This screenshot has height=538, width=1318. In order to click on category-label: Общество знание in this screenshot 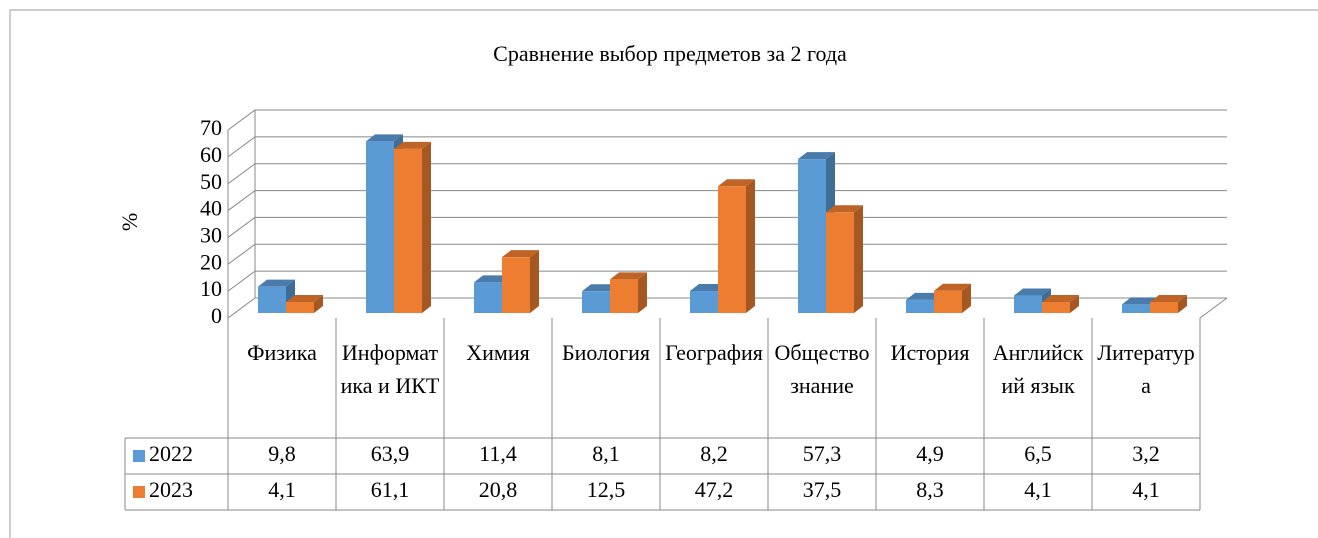, I will do `click(822, 369)`.